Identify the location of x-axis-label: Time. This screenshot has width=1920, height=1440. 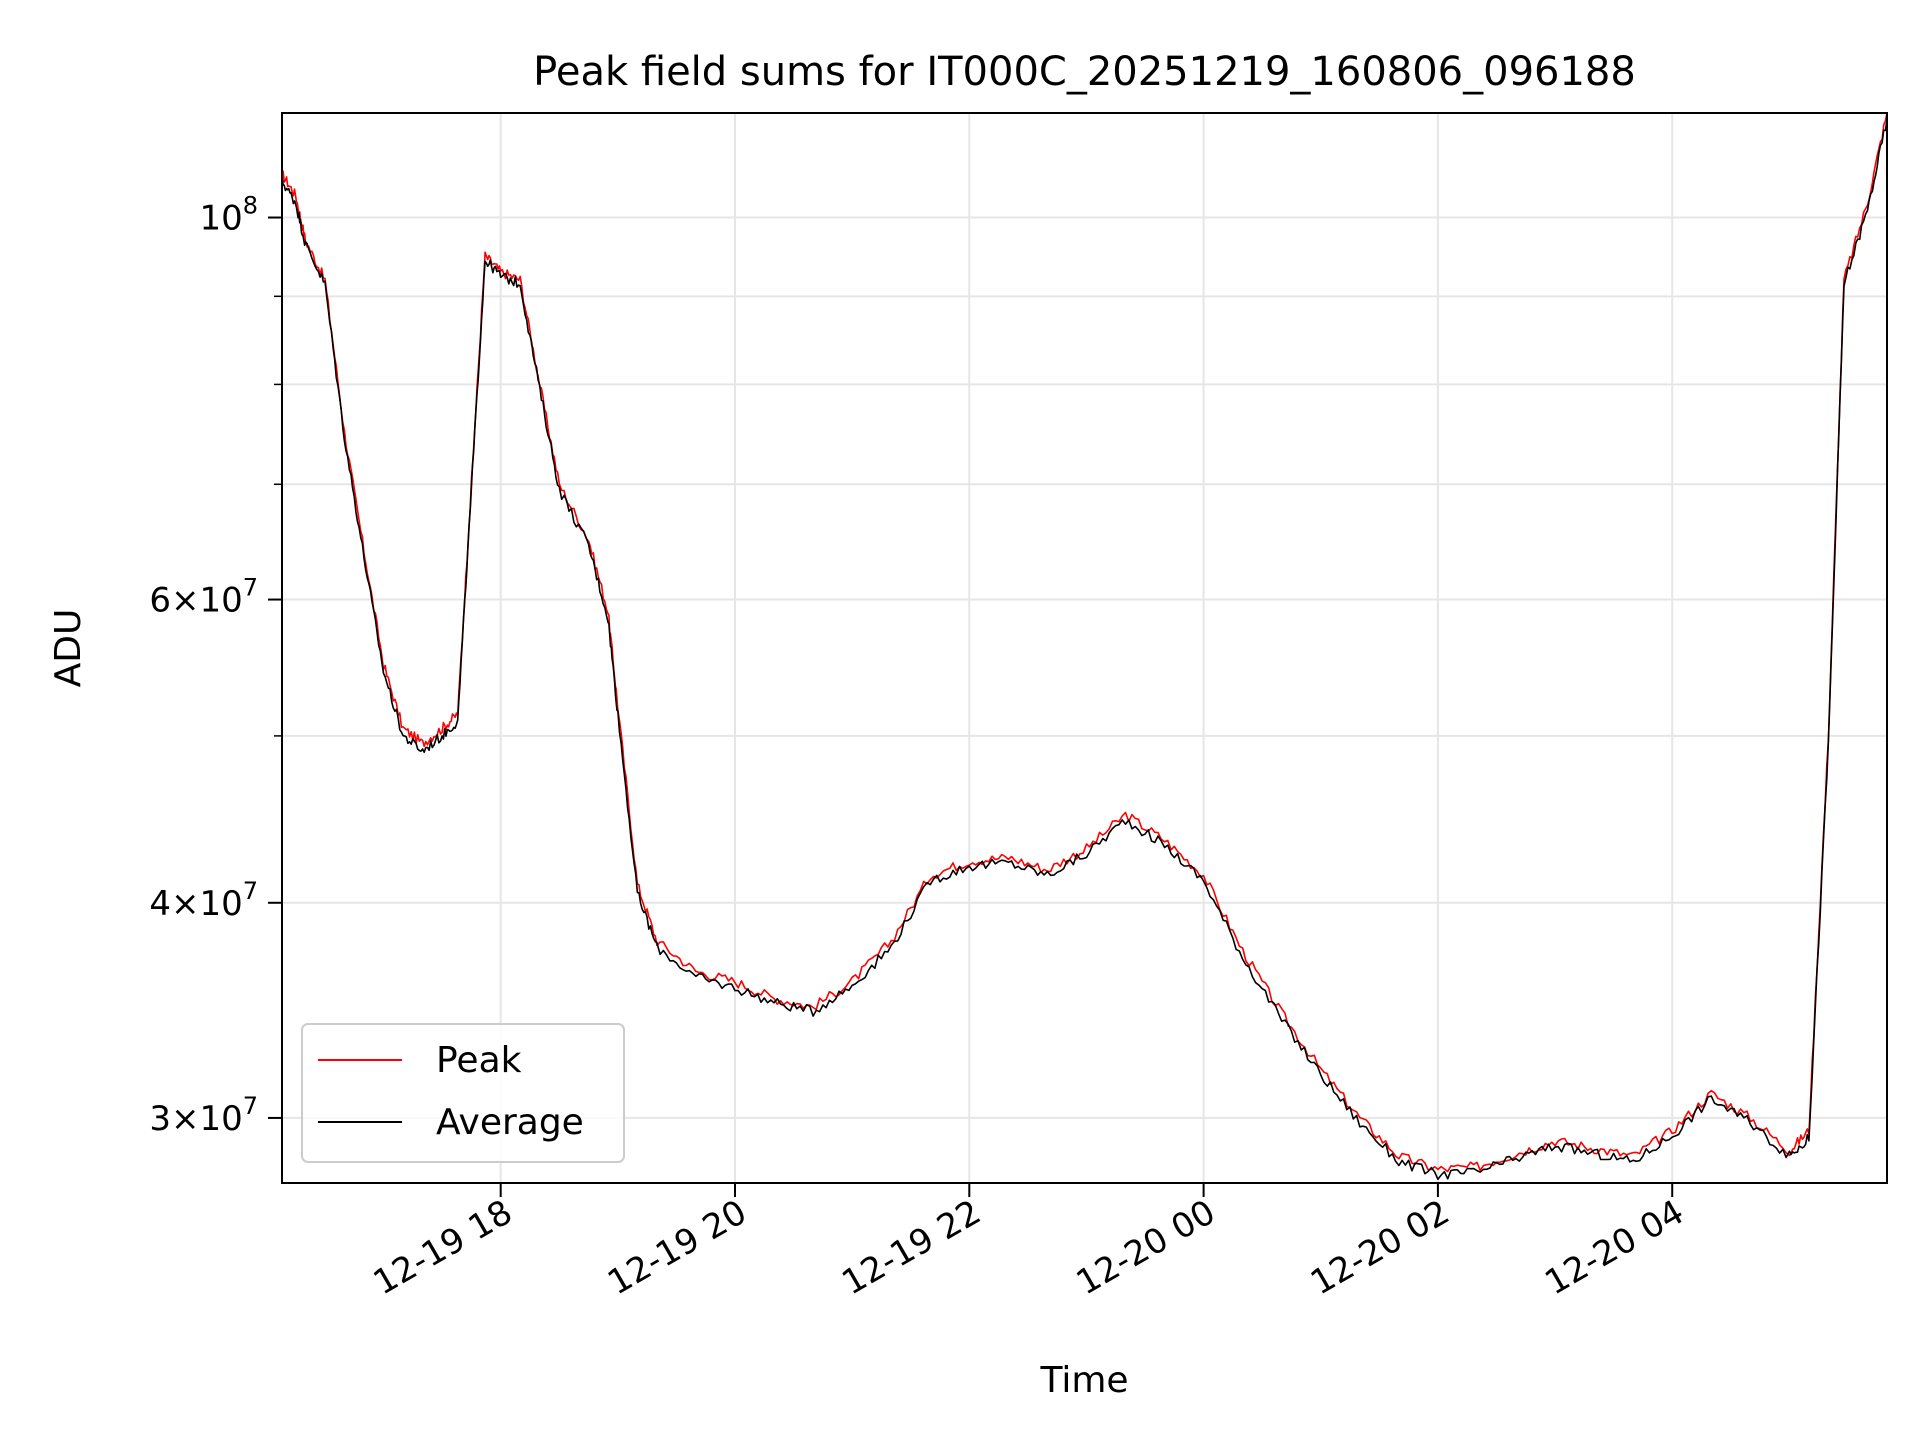
(1083, 1380).